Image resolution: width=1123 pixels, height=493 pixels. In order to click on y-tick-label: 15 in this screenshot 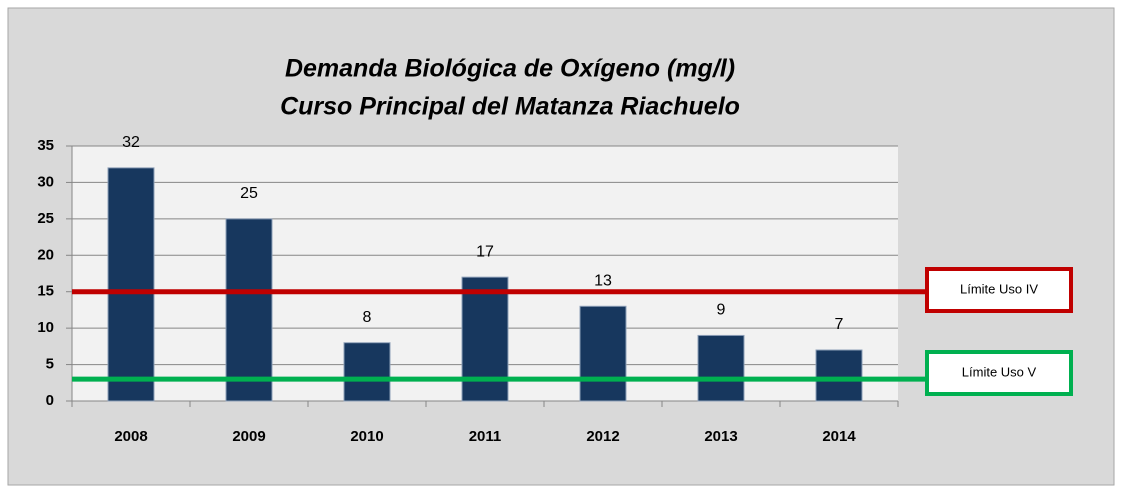, I will do `click(45, 291)`.